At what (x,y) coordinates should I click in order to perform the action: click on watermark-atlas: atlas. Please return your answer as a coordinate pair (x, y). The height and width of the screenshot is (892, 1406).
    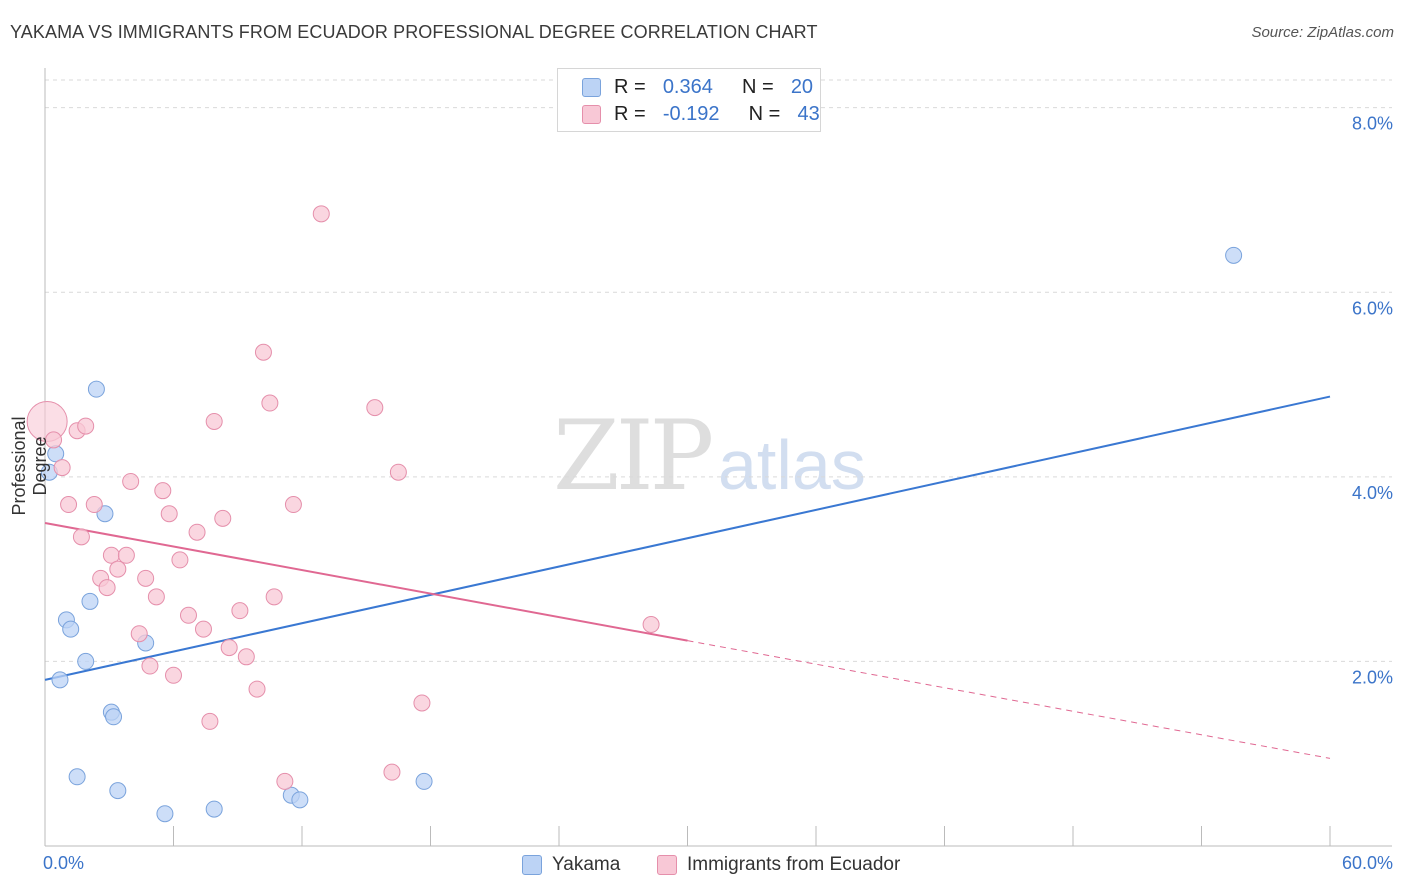
    Looking at the image, I should click on (792, 465).